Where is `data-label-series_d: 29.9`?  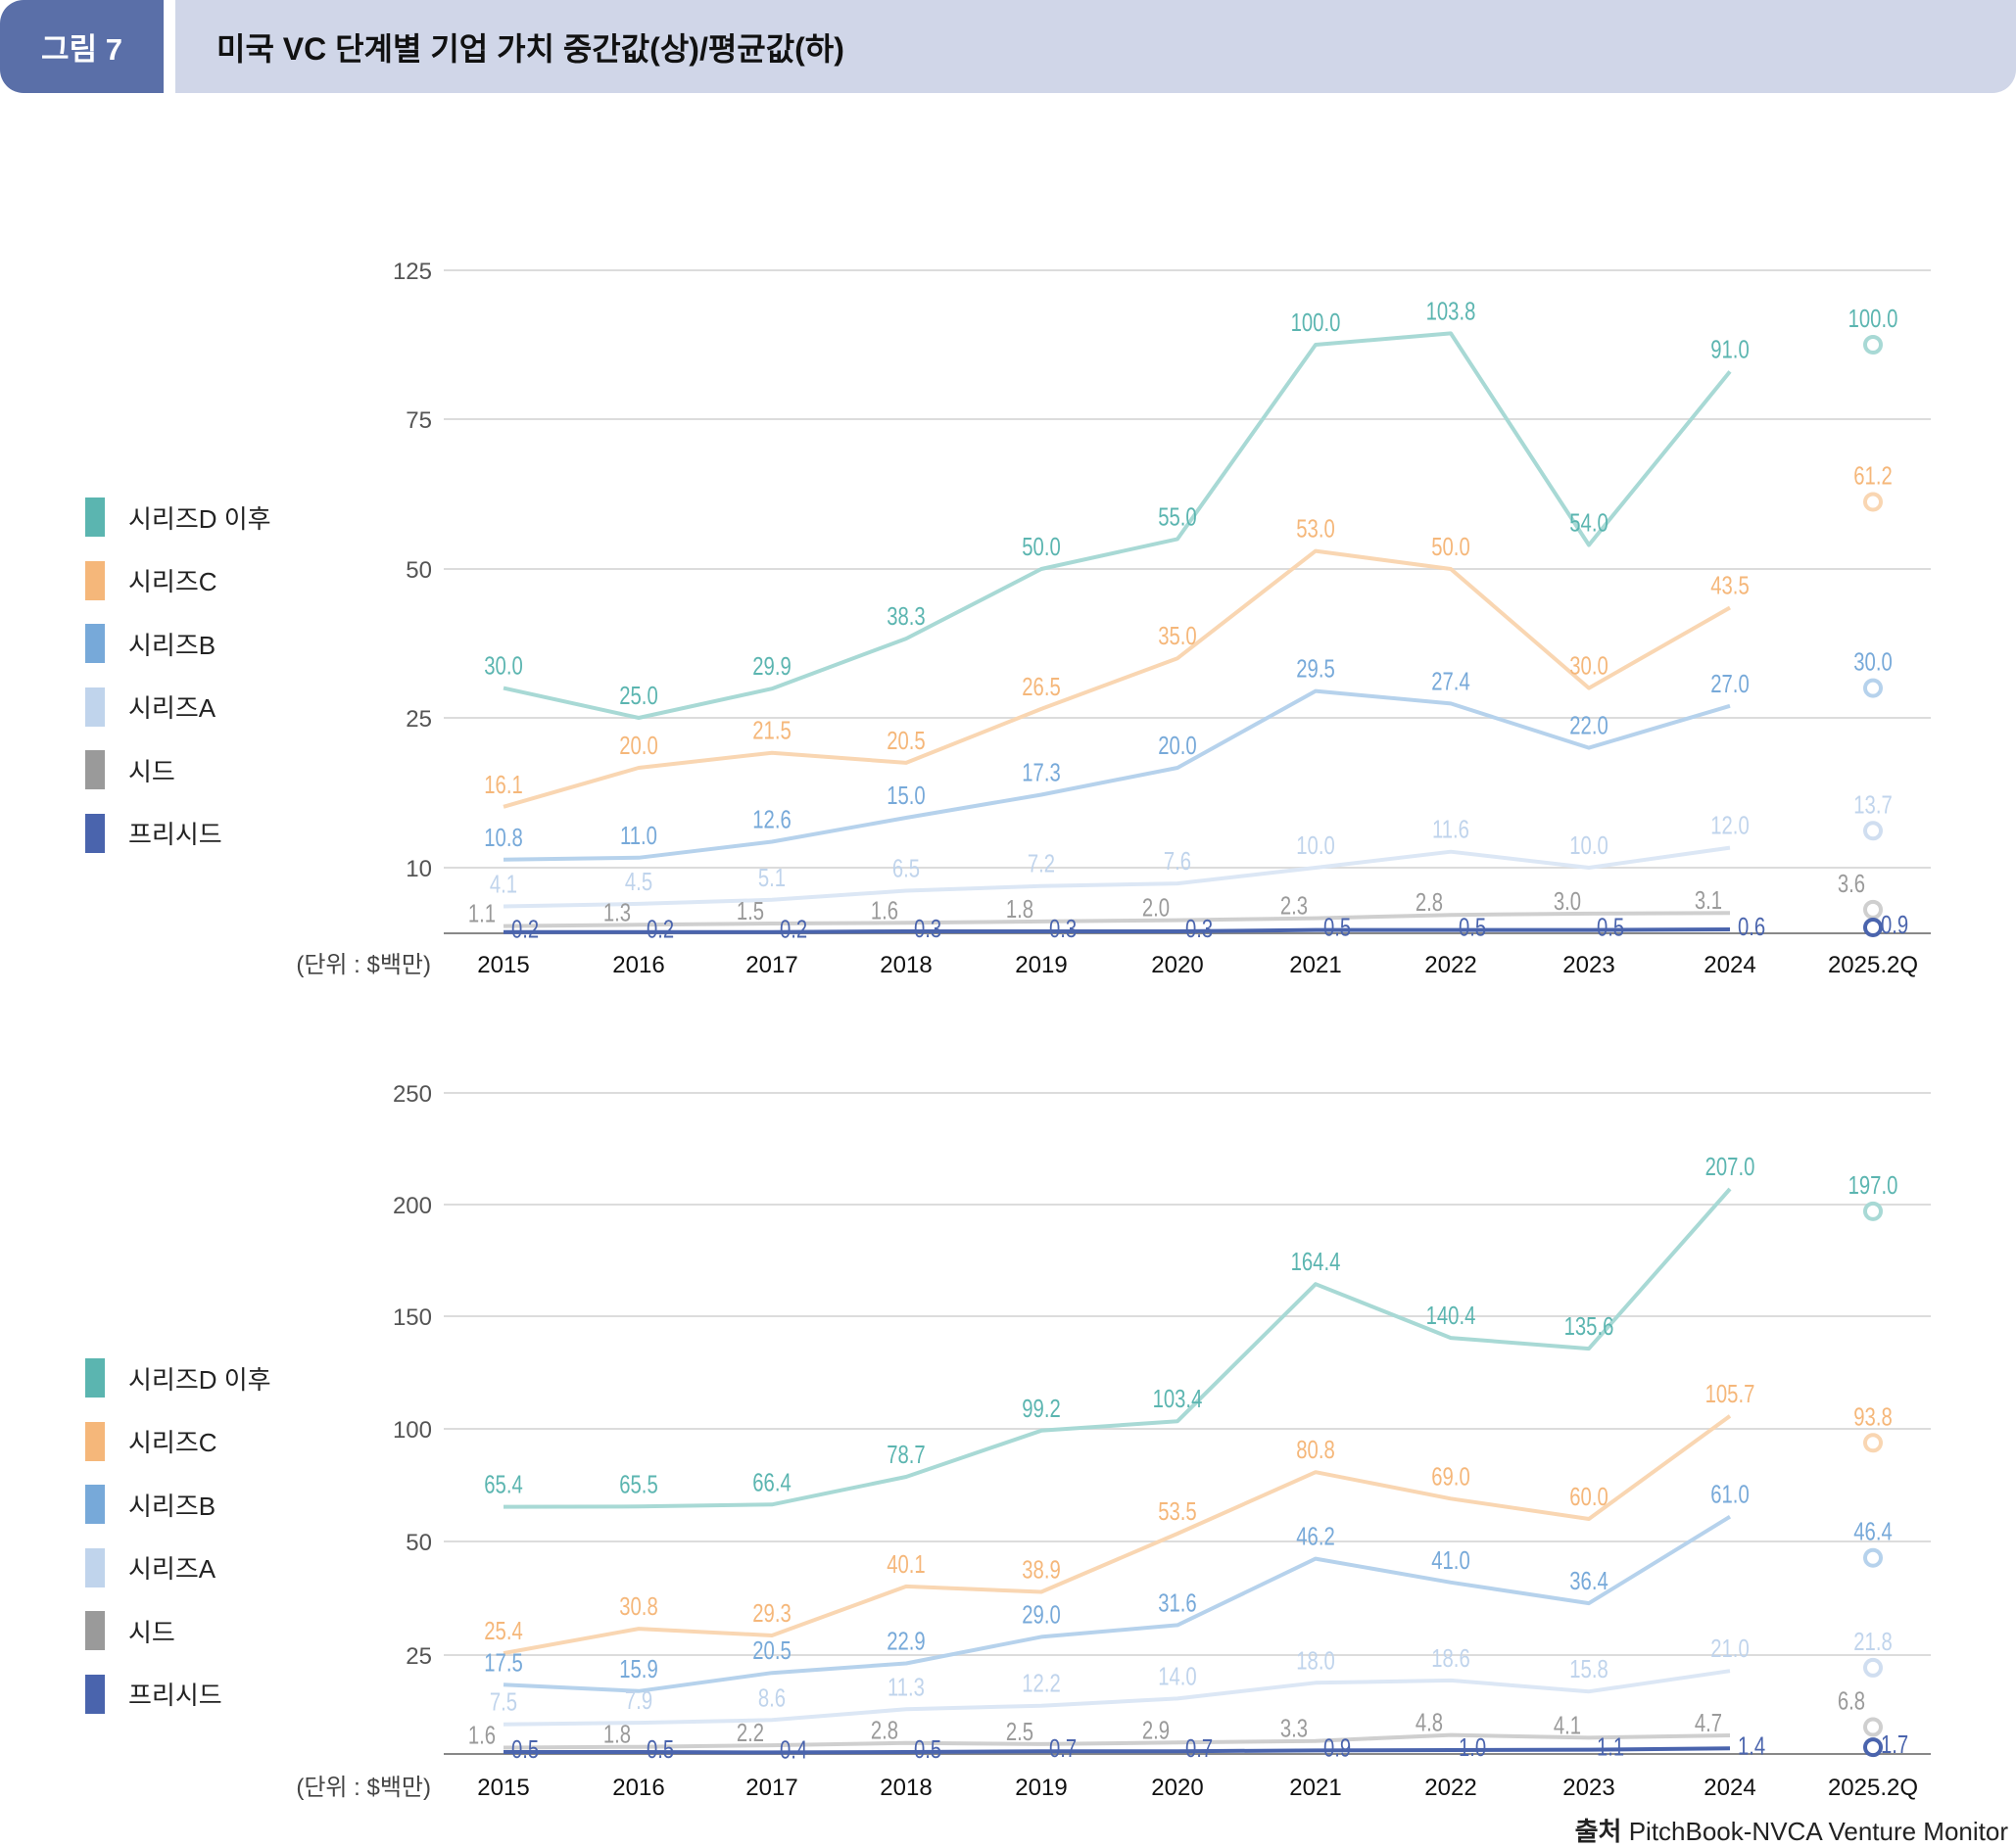 data-label-series_d: 29.9 is located at coordinates (771, 666).